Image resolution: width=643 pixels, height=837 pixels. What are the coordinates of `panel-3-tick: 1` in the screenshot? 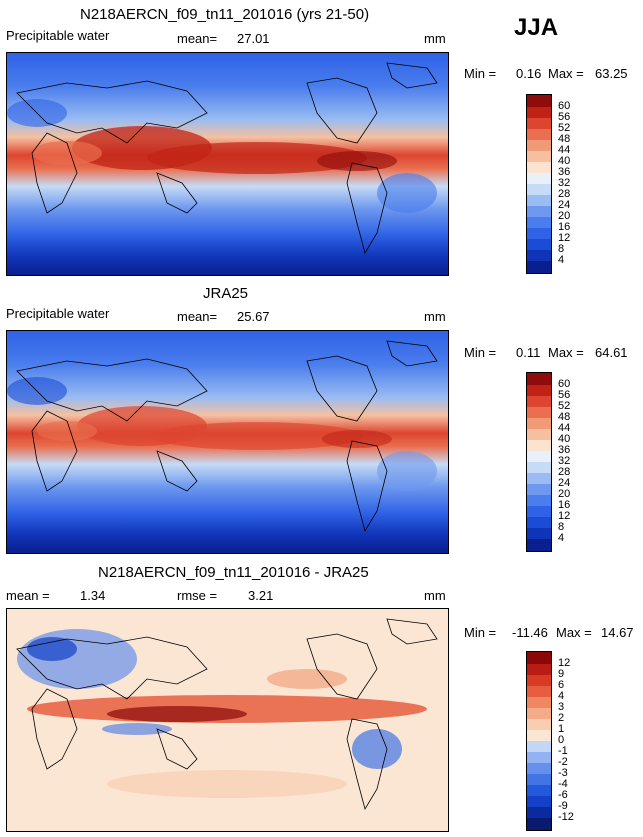 It's located at (561, 729).